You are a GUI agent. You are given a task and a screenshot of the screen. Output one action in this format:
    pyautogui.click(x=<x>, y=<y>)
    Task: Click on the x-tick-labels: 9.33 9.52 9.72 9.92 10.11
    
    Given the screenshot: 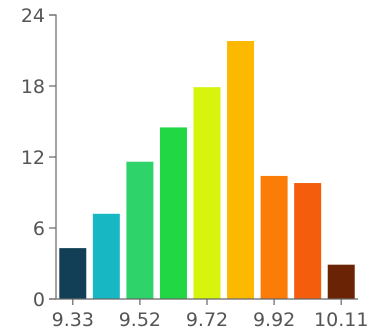 What is the action you would take?
    pyautogui.click(x=210, y=315)
    